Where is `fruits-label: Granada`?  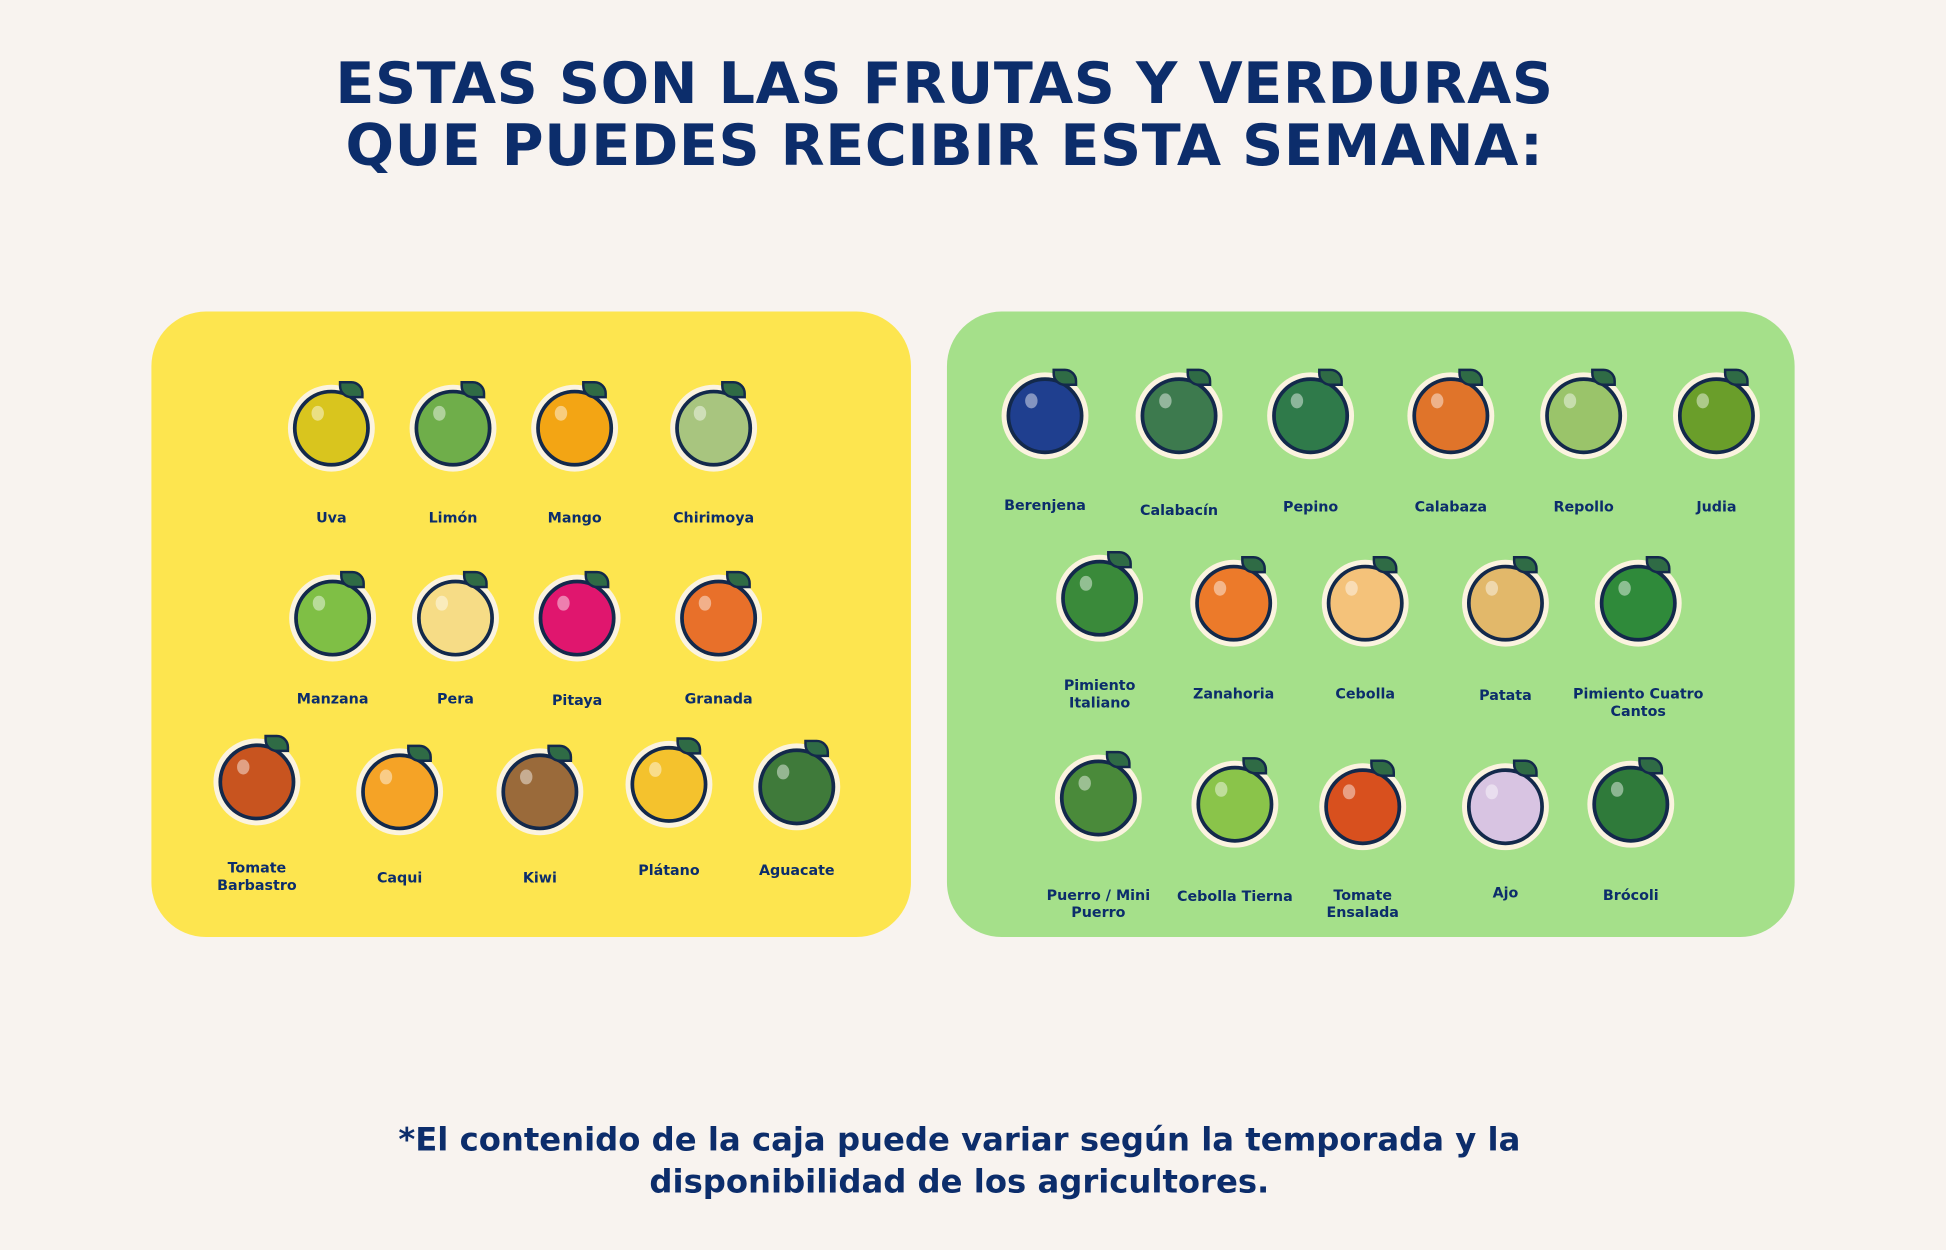 fruits-label: Granada is located at coordinates (718, 699).